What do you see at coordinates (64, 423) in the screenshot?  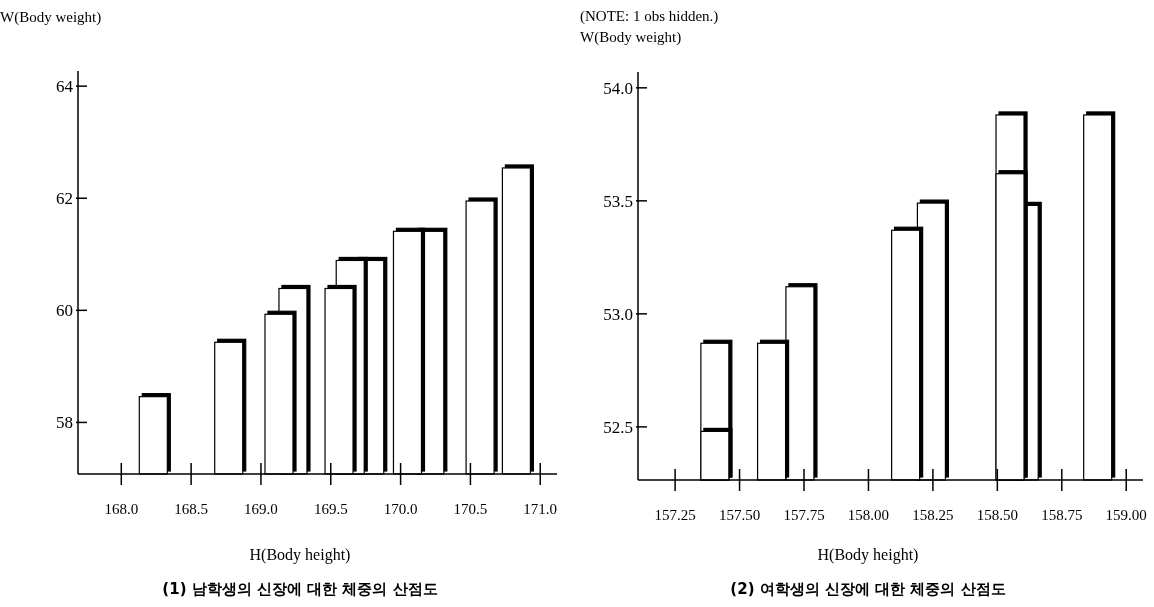 I see `y-tick-label: 58` at bounding box center [64, 423].